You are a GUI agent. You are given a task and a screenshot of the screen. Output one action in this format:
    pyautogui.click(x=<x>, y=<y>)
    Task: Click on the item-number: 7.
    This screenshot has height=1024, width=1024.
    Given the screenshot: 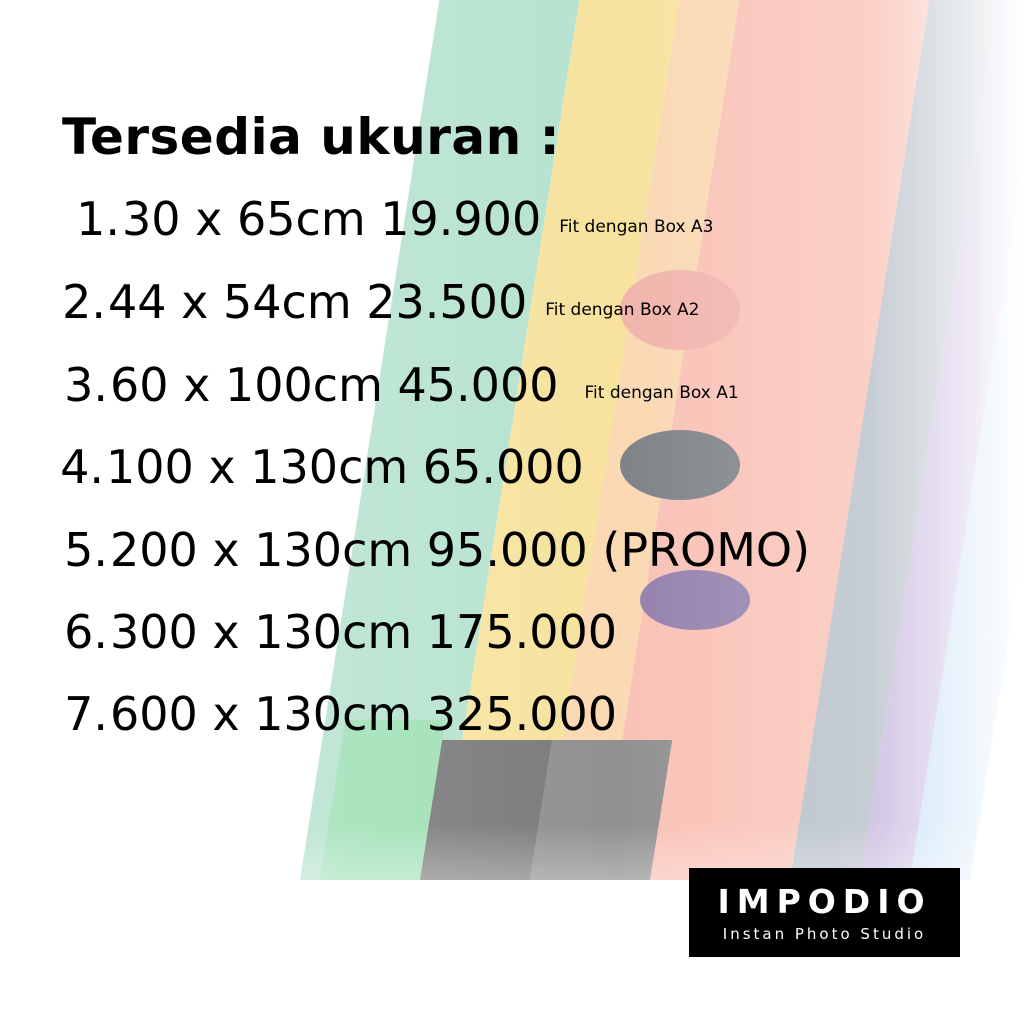 What is the action you would take?
    pyautogui.click(x=86, y=714)
    